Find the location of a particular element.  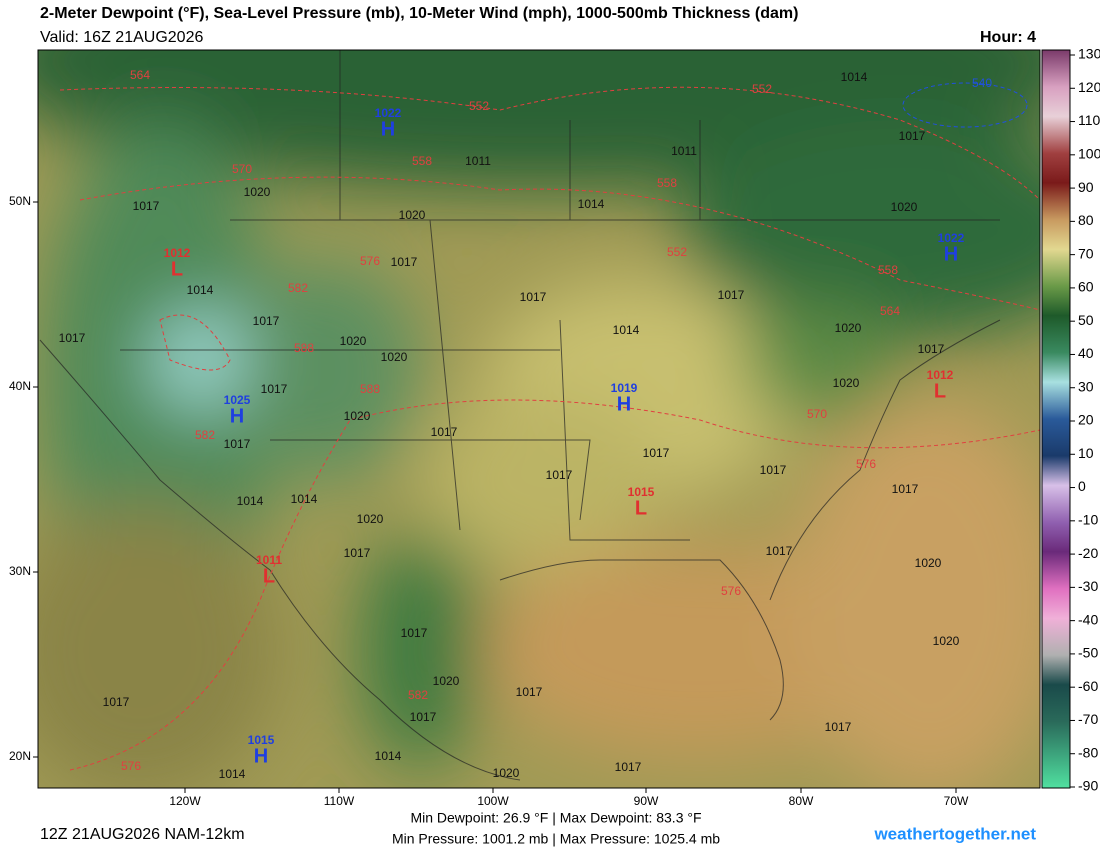

colorbar-tick-label: 100 is located at coordinates (1089, 154).